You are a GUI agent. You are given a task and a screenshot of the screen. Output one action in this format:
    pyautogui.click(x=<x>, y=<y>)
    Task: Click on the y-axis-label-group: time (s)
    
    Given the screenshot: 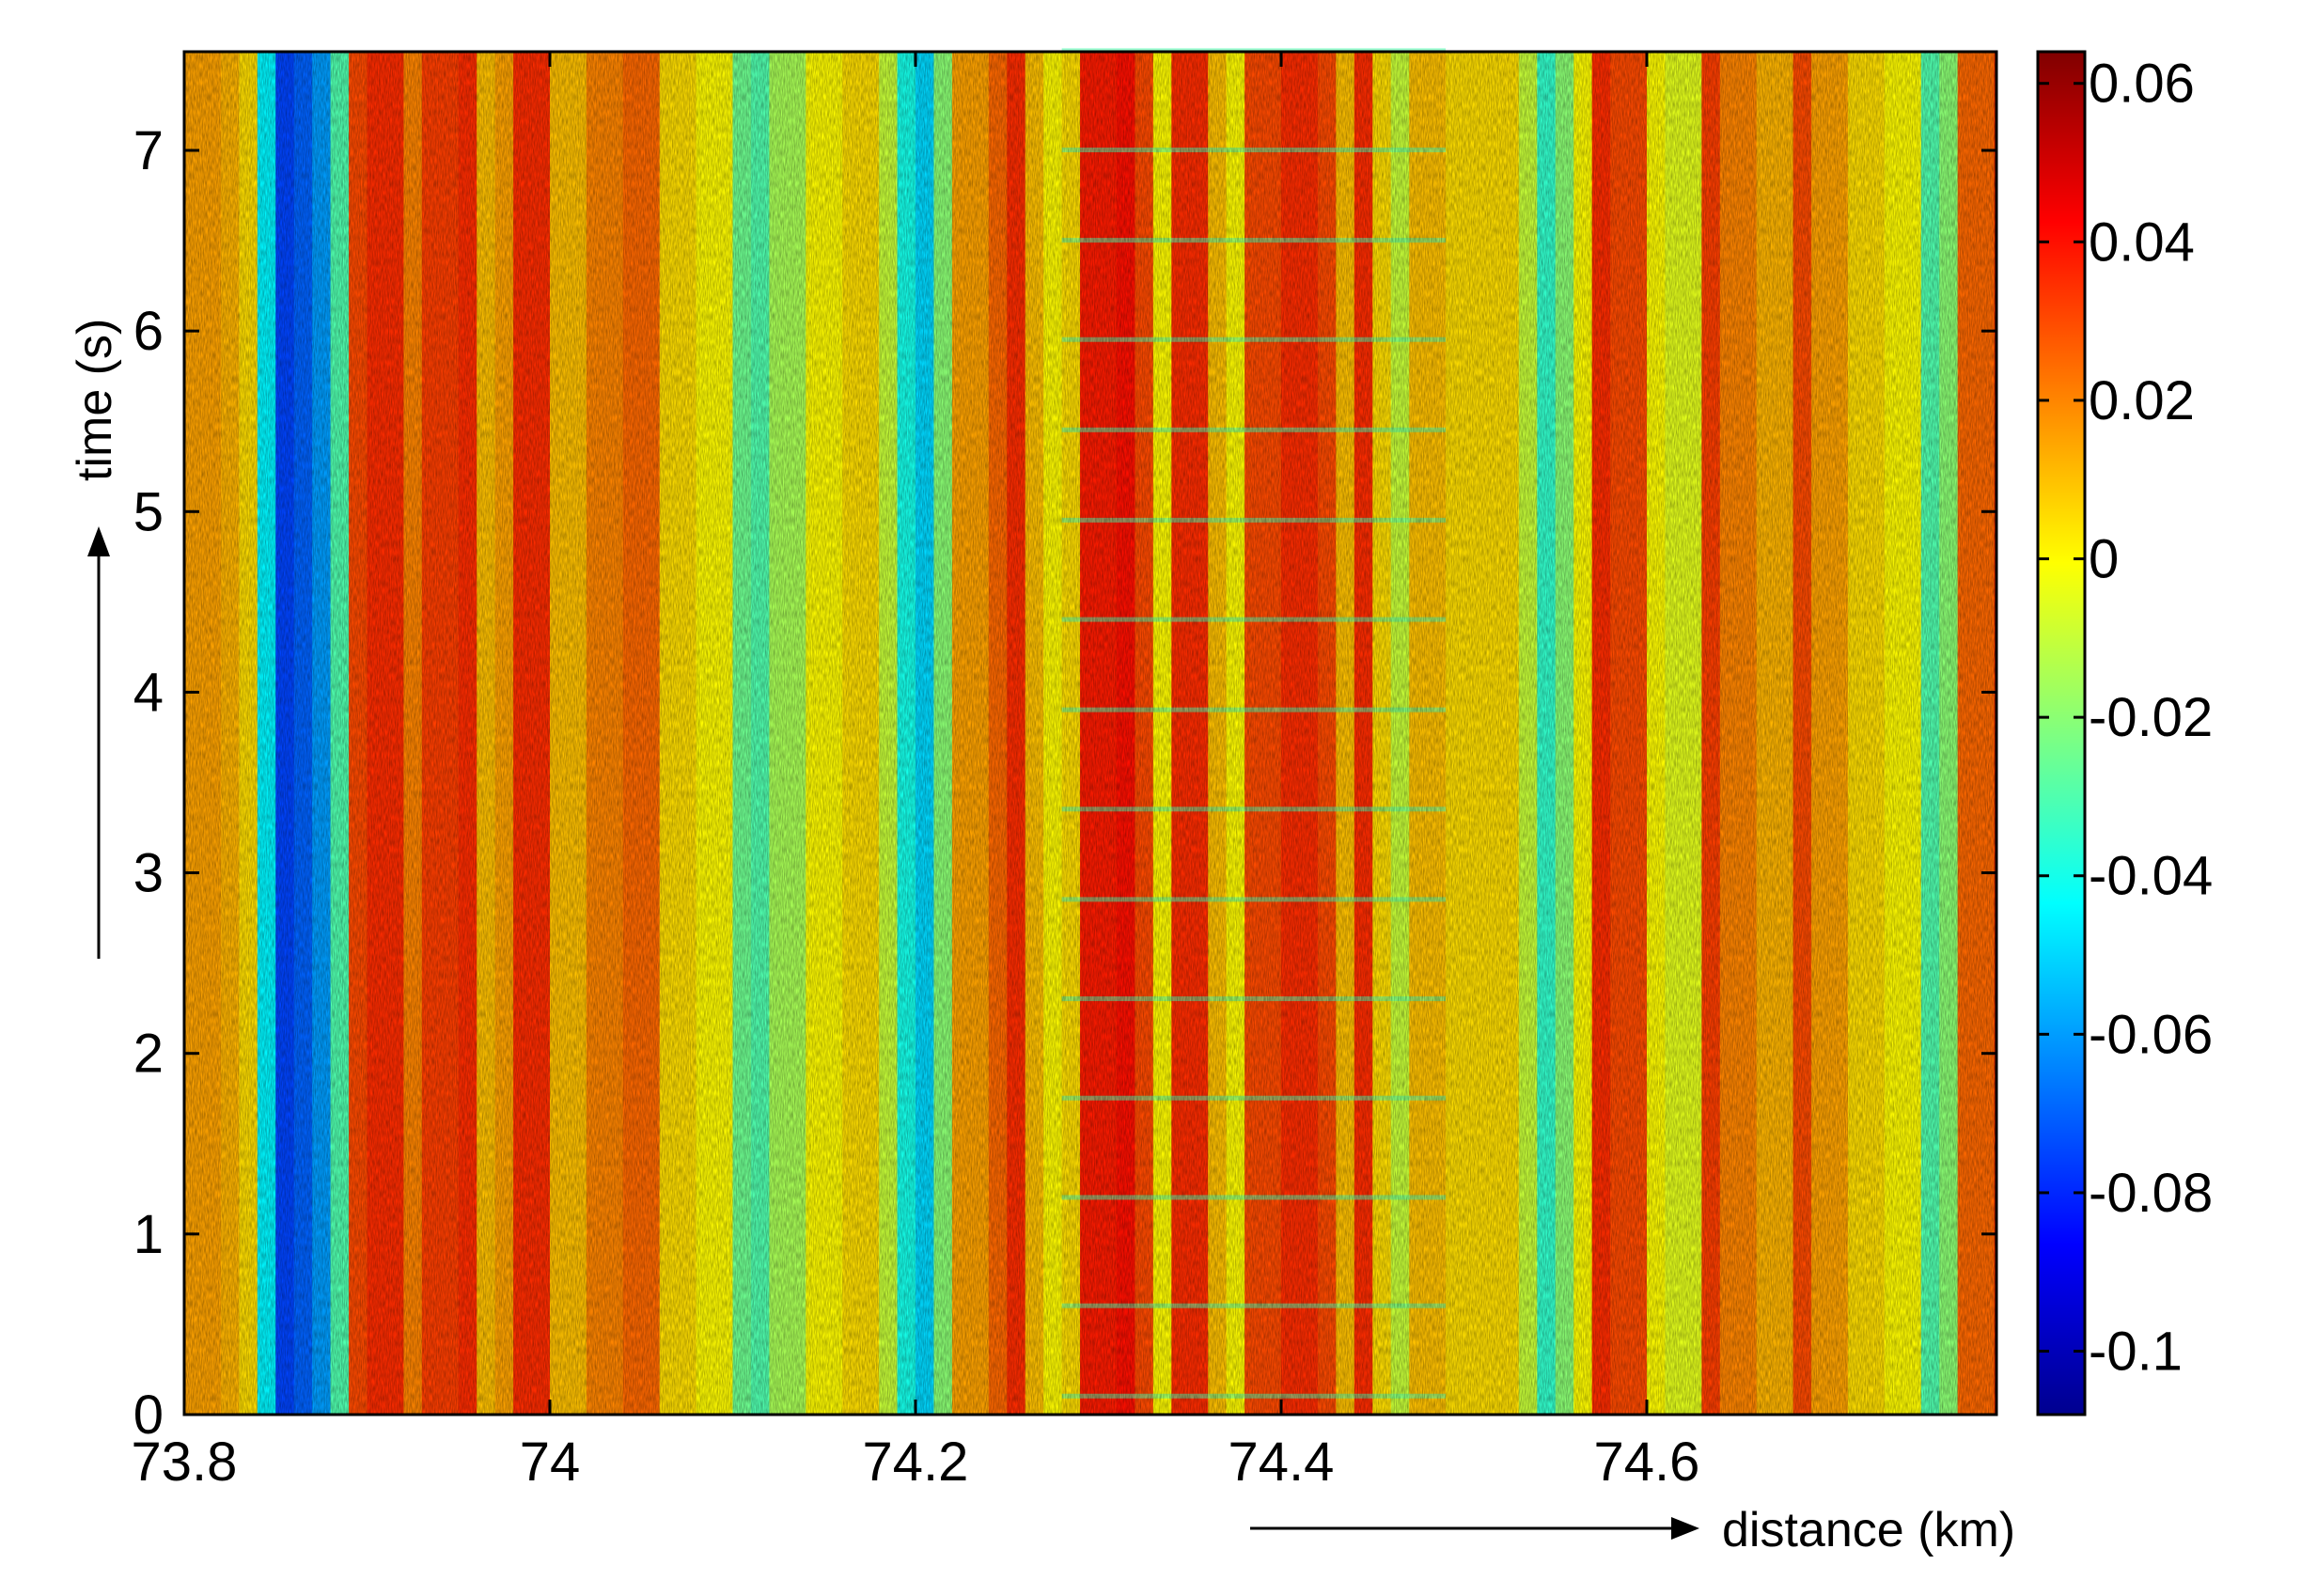 What is the action you would take?
    pyautogui.click(x=95, y=639)
    